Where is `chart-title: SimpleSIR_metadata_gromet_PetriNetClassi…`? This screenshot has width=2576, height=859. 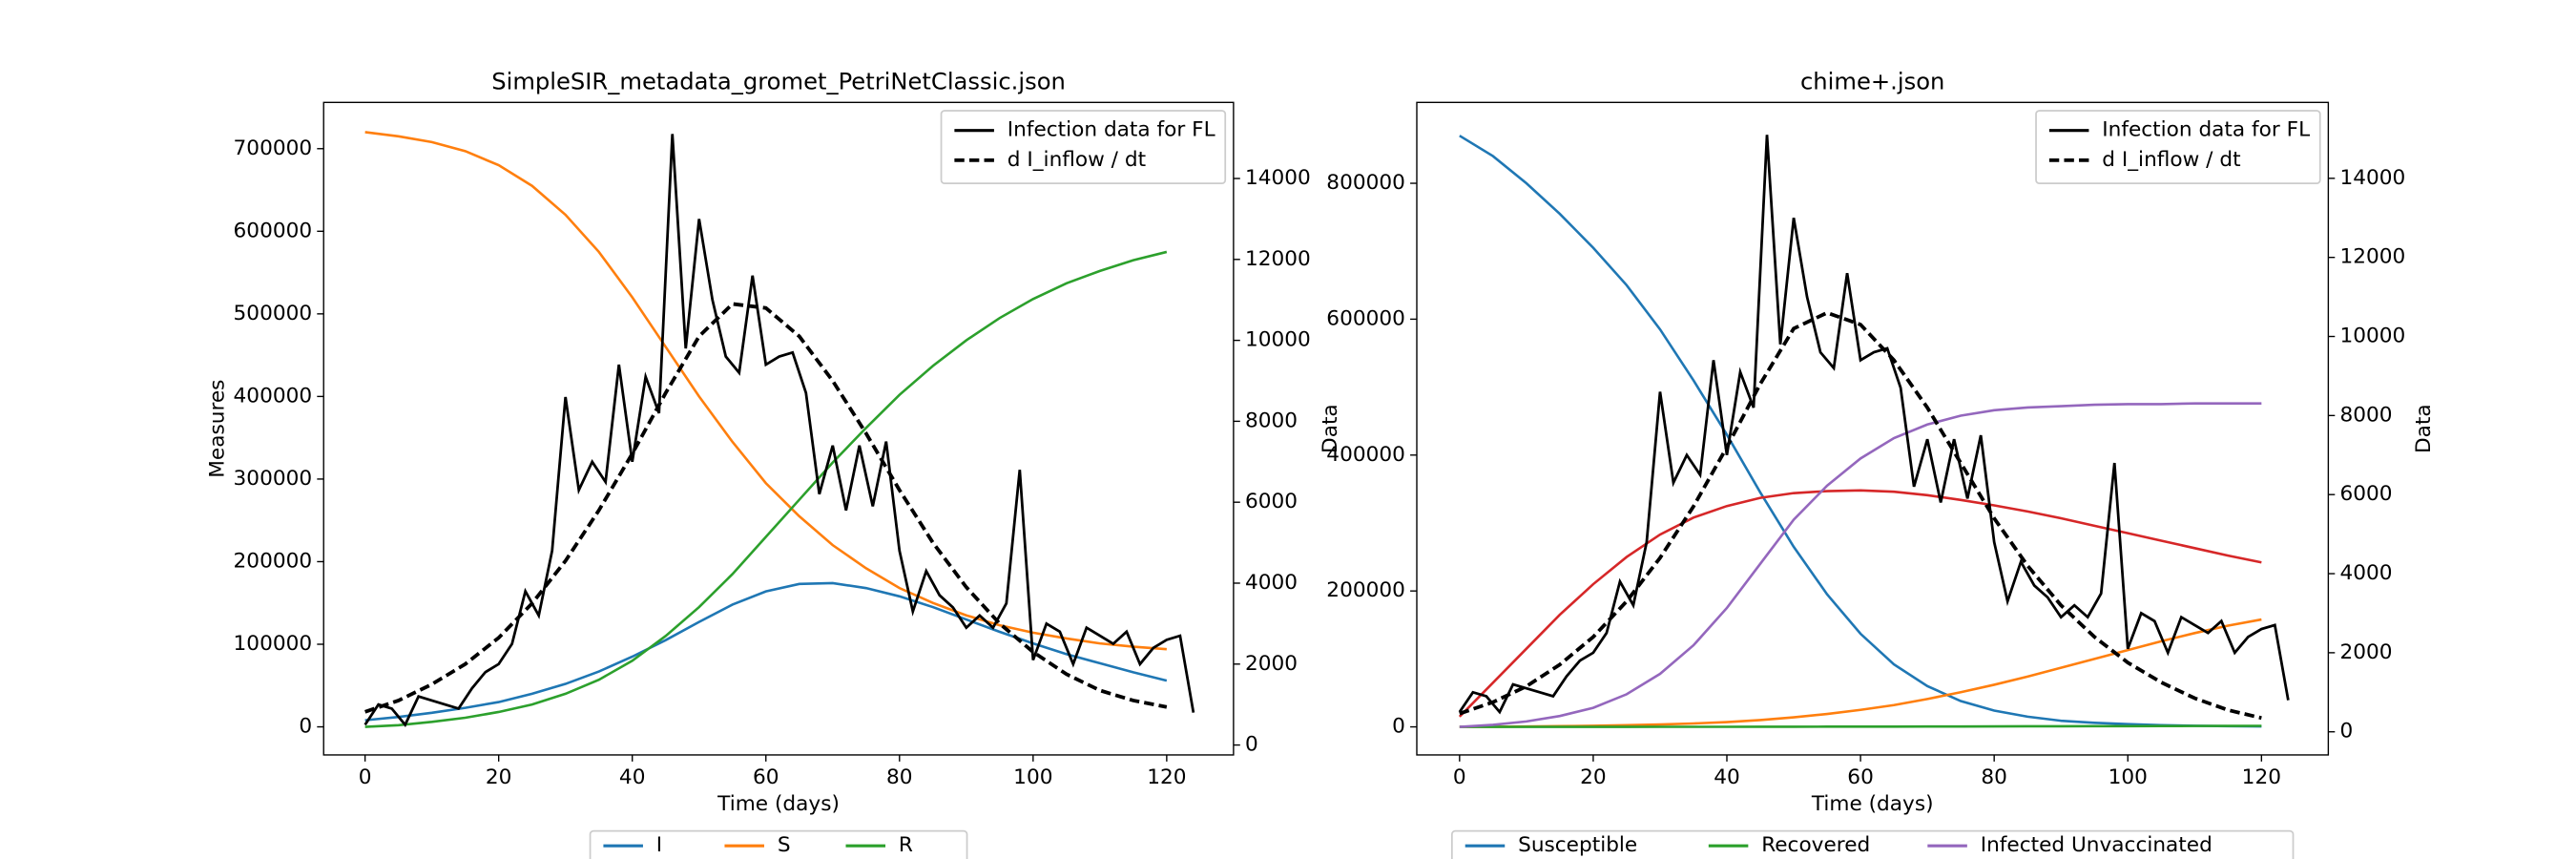
chart-title: SimpleSIR_metadata_gromet_PetriNetClassi… is located at coordinates (778, 82).